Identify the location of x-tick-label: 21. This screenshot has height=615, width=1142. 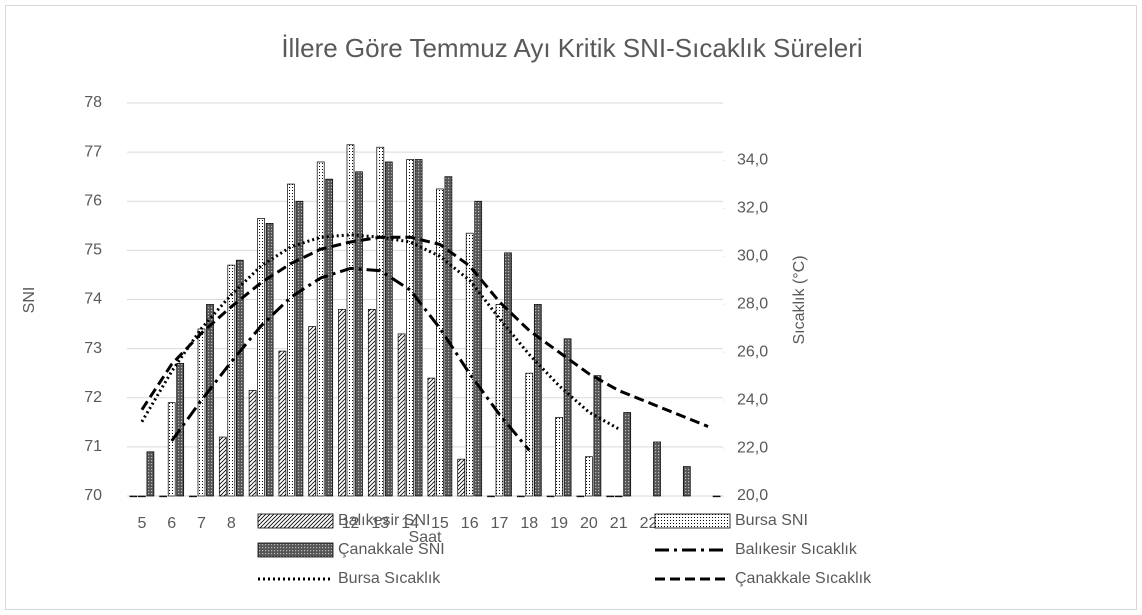
(619, 523).